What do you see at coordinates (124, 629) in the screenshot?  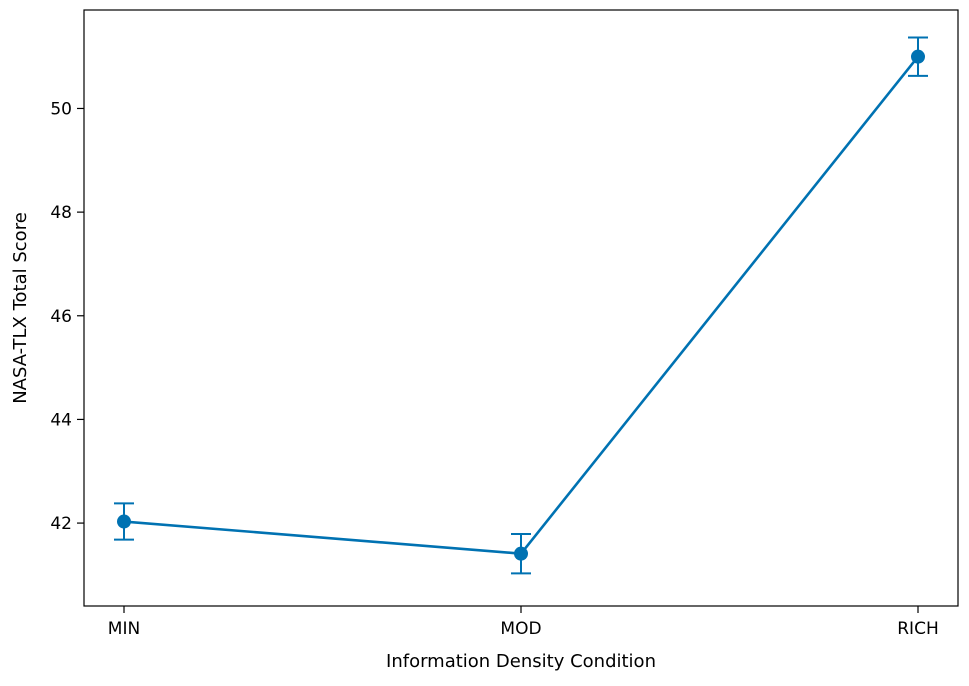 I see `x-tick-label: MIN` at bounding box center [124, 629].